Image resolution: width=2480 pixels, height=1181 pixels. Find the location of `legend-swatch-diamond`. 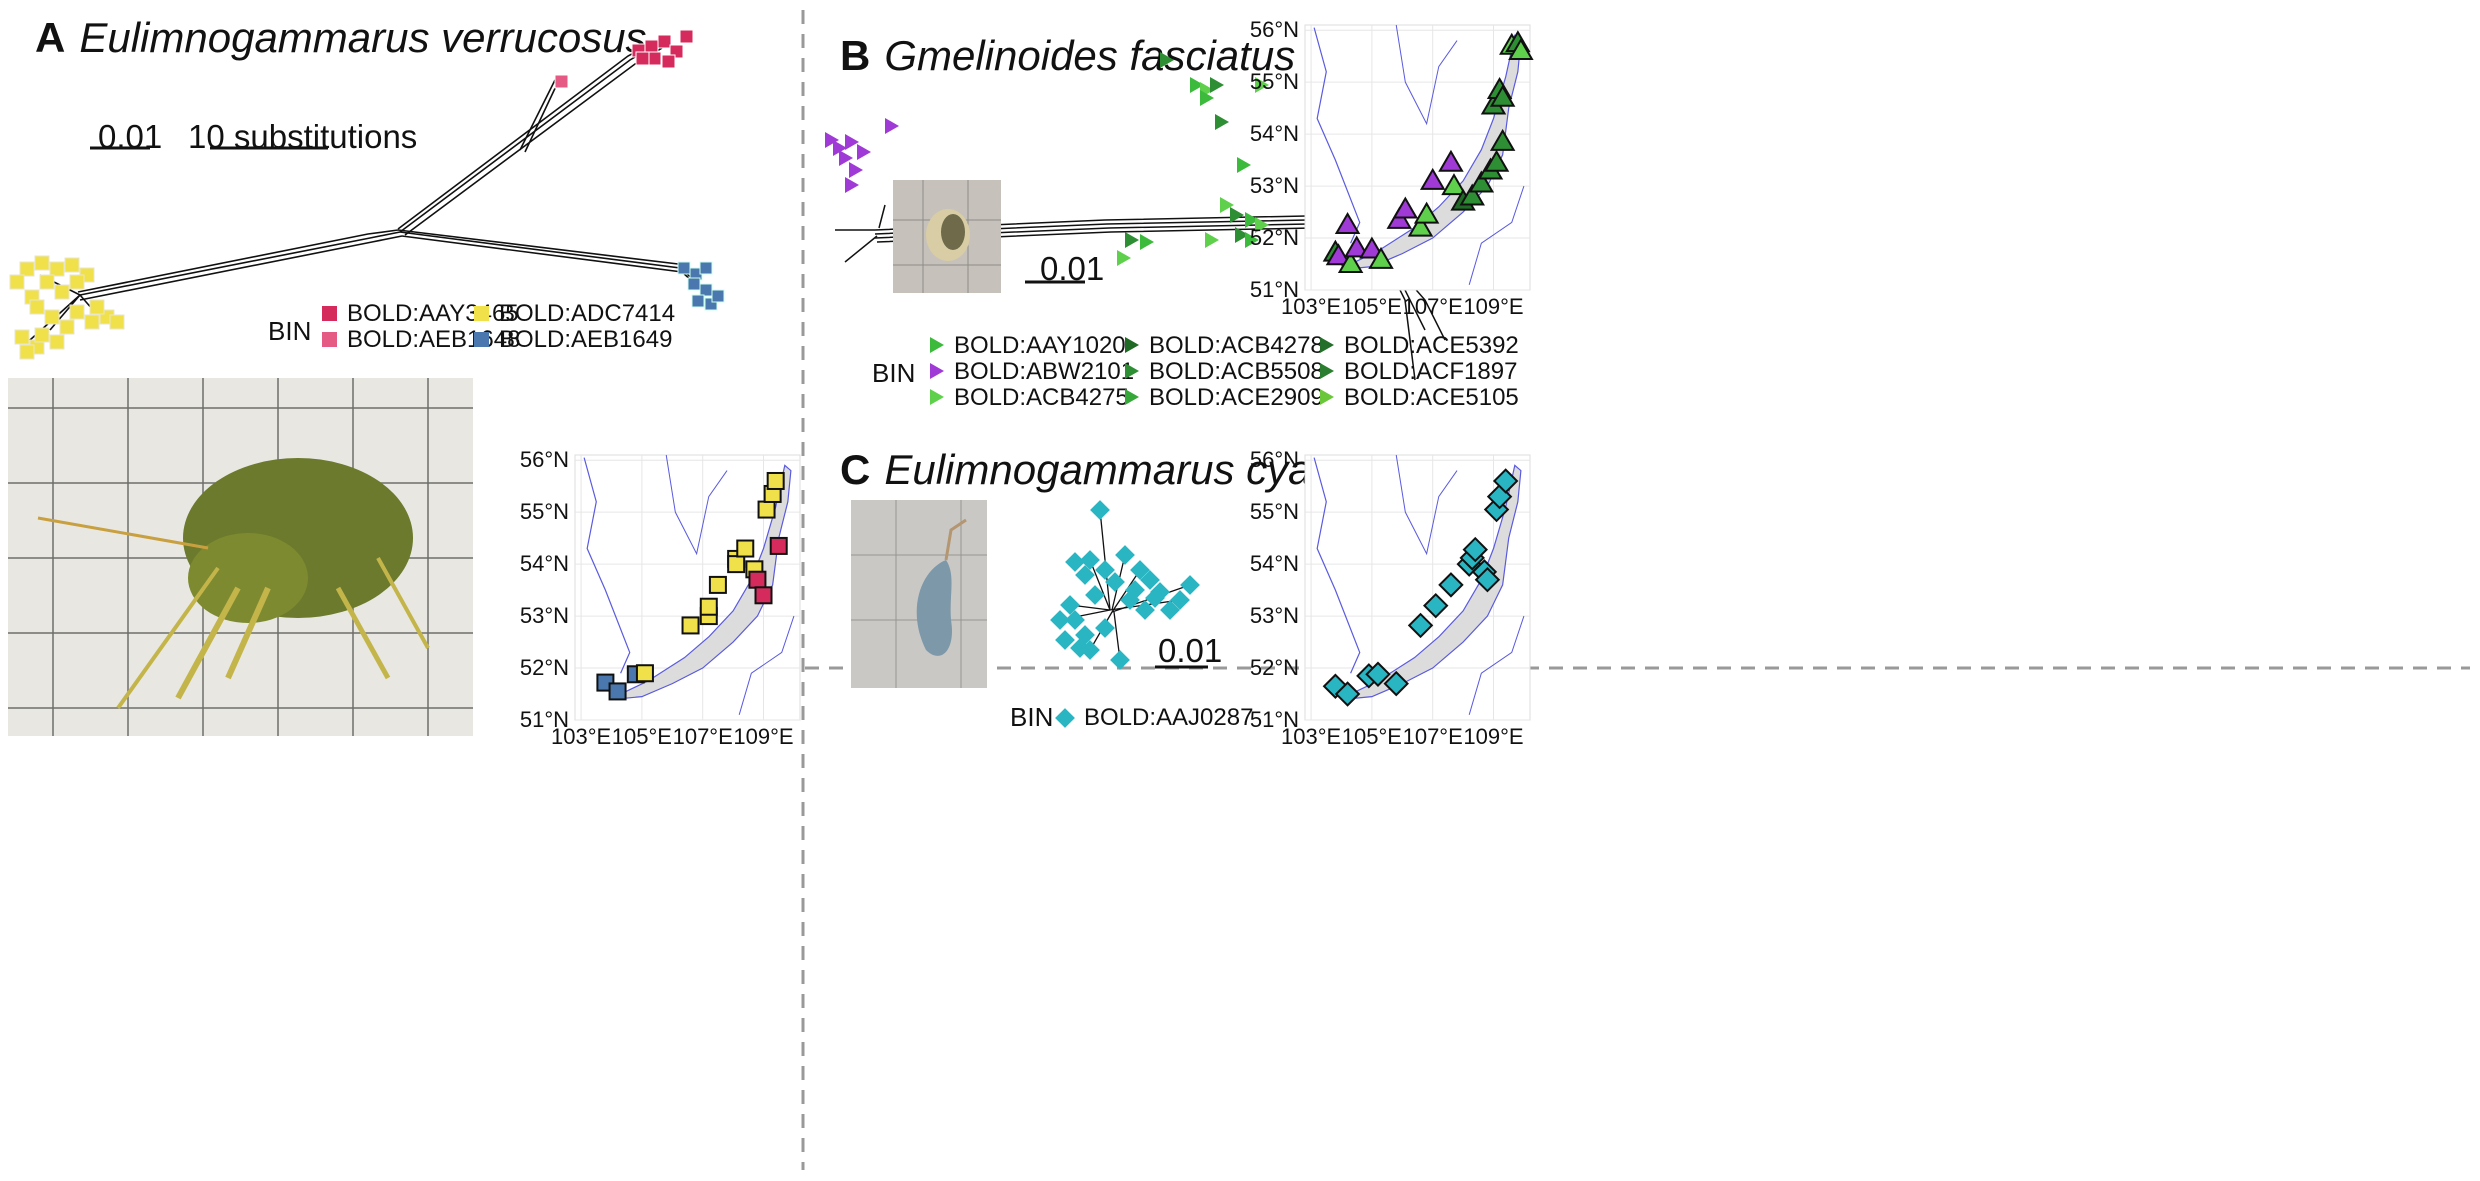

legend-swatch-diamond is located at coordinates (1065, 718).